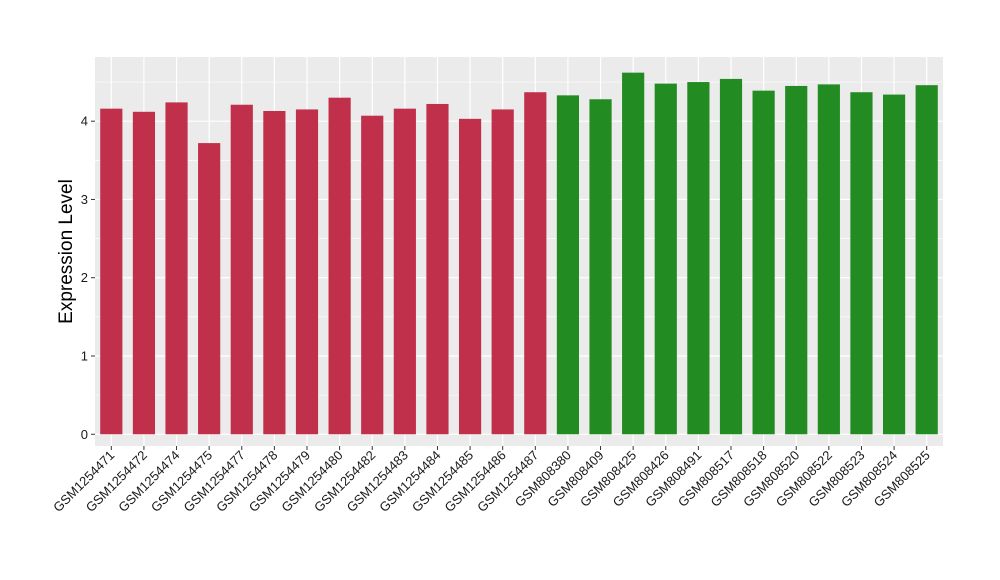  I want to click on bar-GSM1254480, so click(339, 266).